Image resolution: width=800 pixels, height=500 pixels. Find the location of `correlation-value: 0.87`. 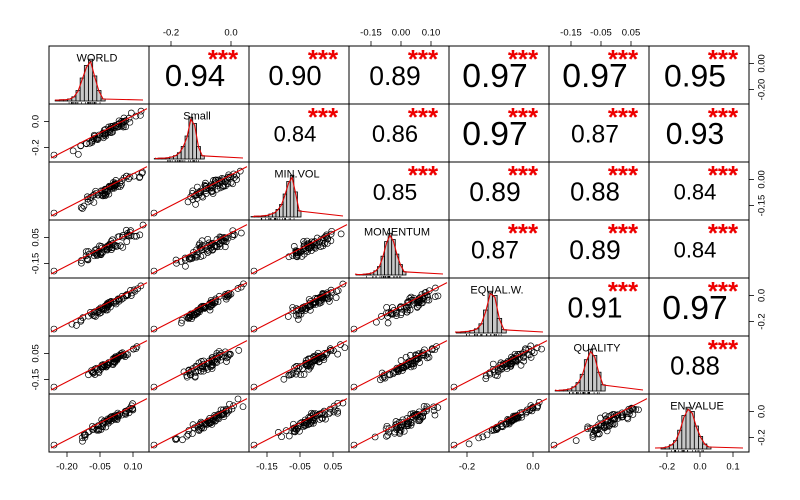

correlation-value: 0.87 is located at coordinates (495, 250).